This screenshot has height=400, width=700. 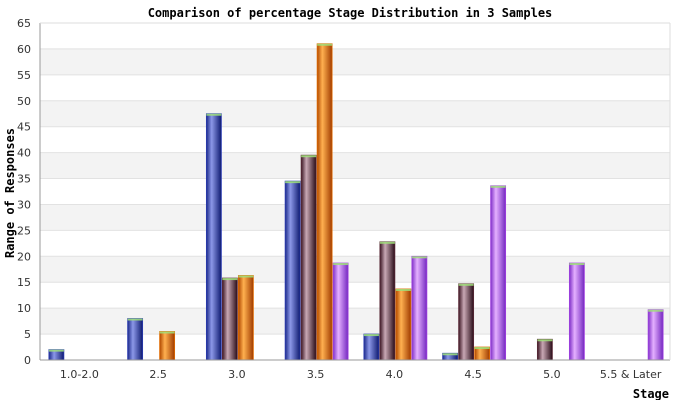 I want to click on y-tick-label: 40, so click(x=24, y=153).